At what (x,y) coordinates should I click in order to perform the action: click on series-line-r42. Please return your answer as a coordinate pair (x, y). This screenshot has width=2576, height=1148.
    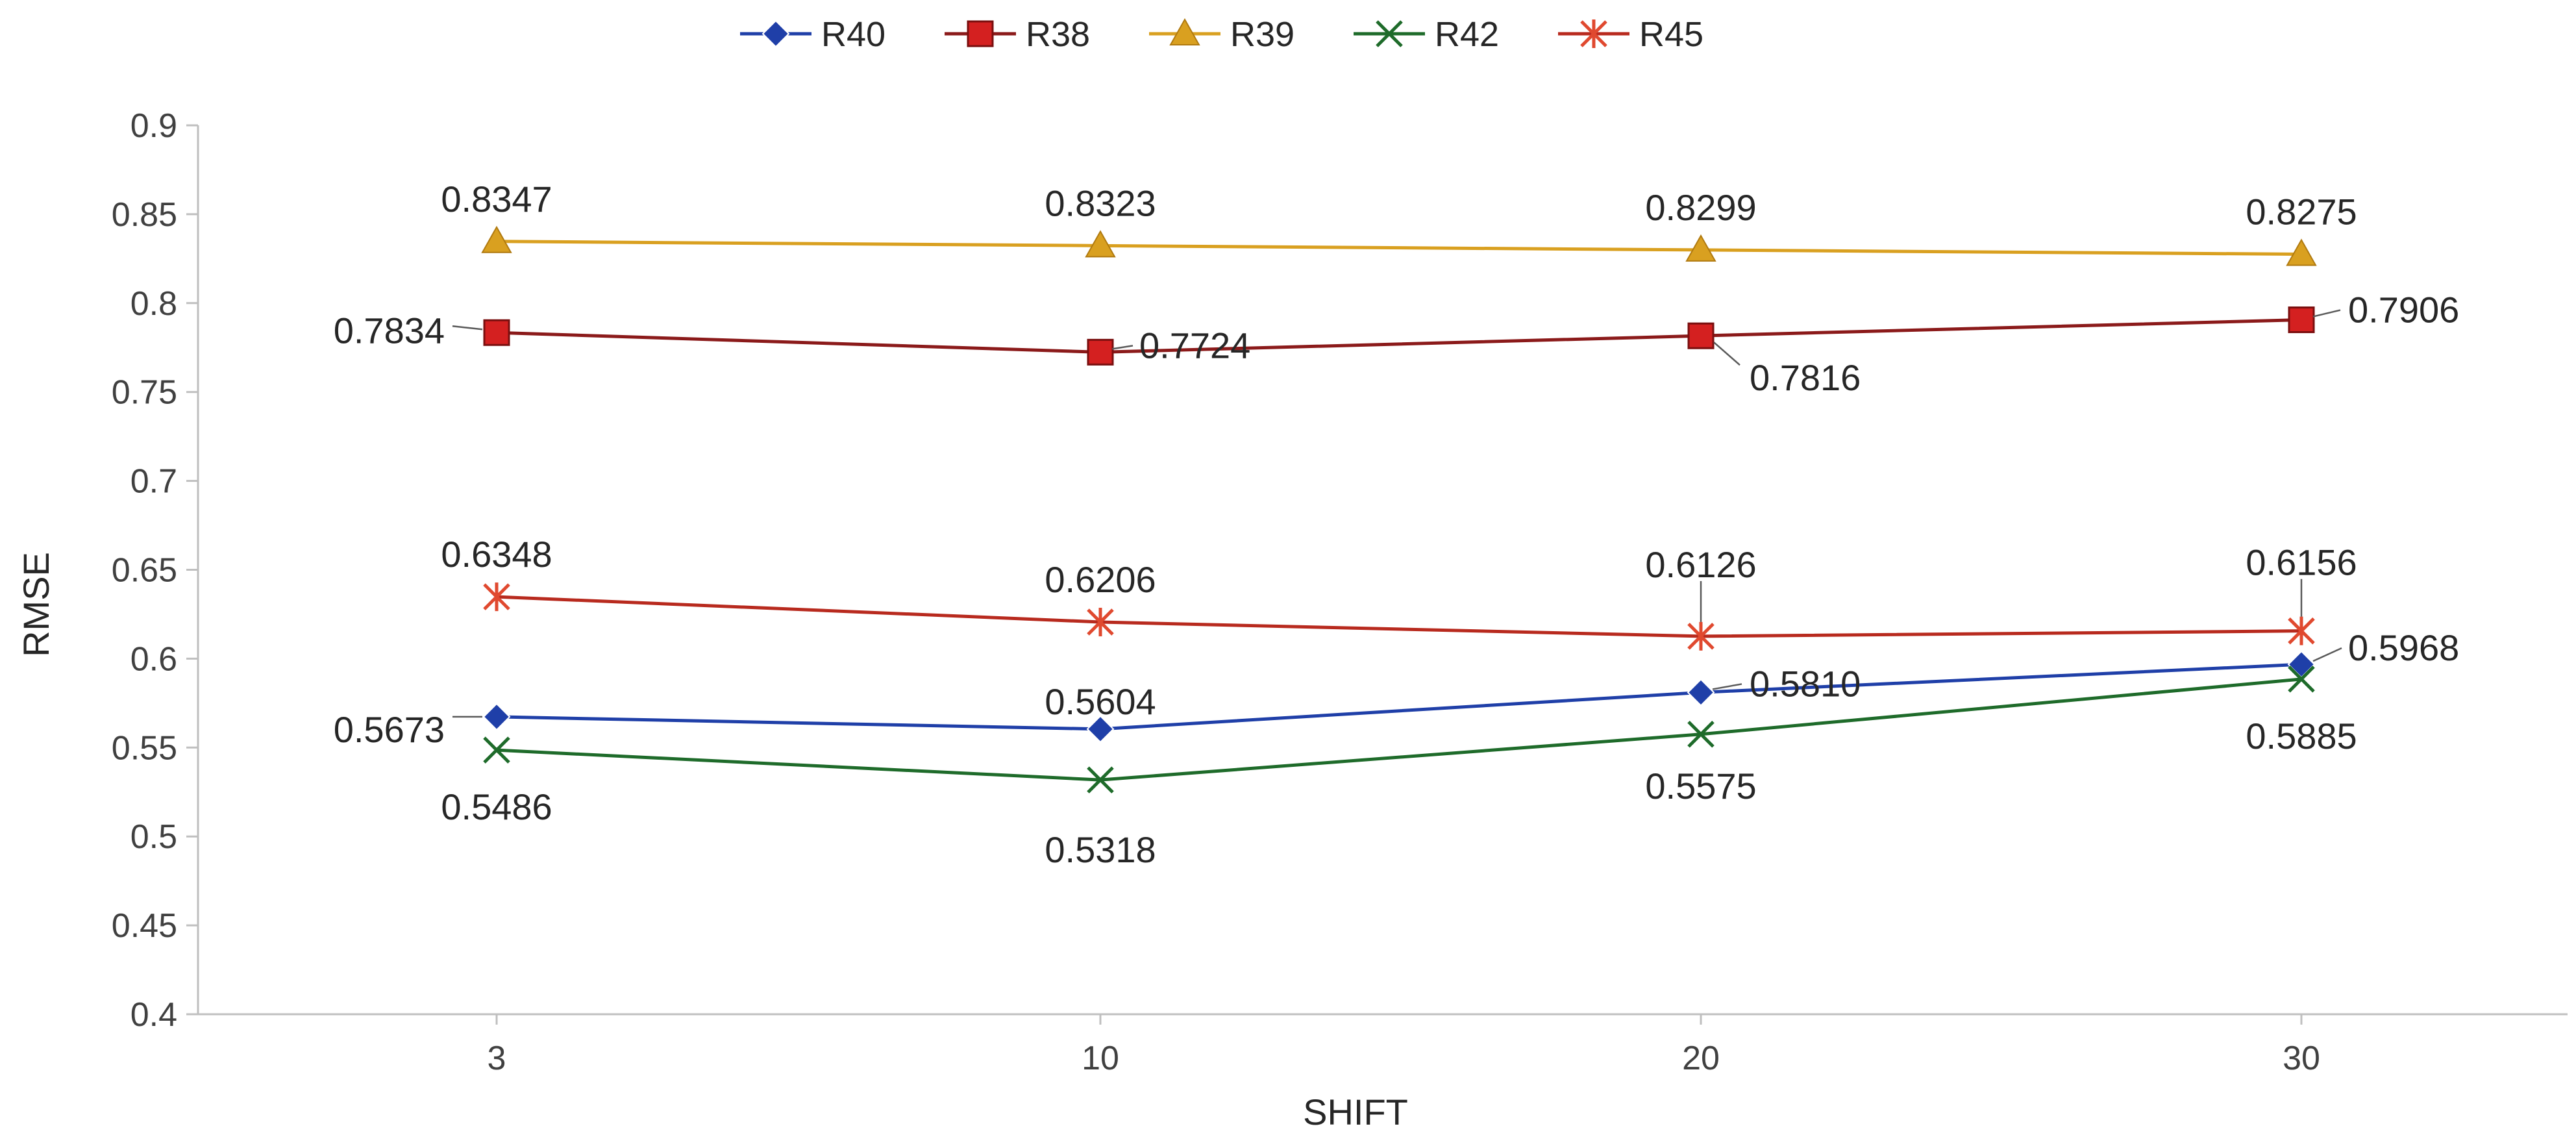
    Looking at the image, I should click on (1399, 729).